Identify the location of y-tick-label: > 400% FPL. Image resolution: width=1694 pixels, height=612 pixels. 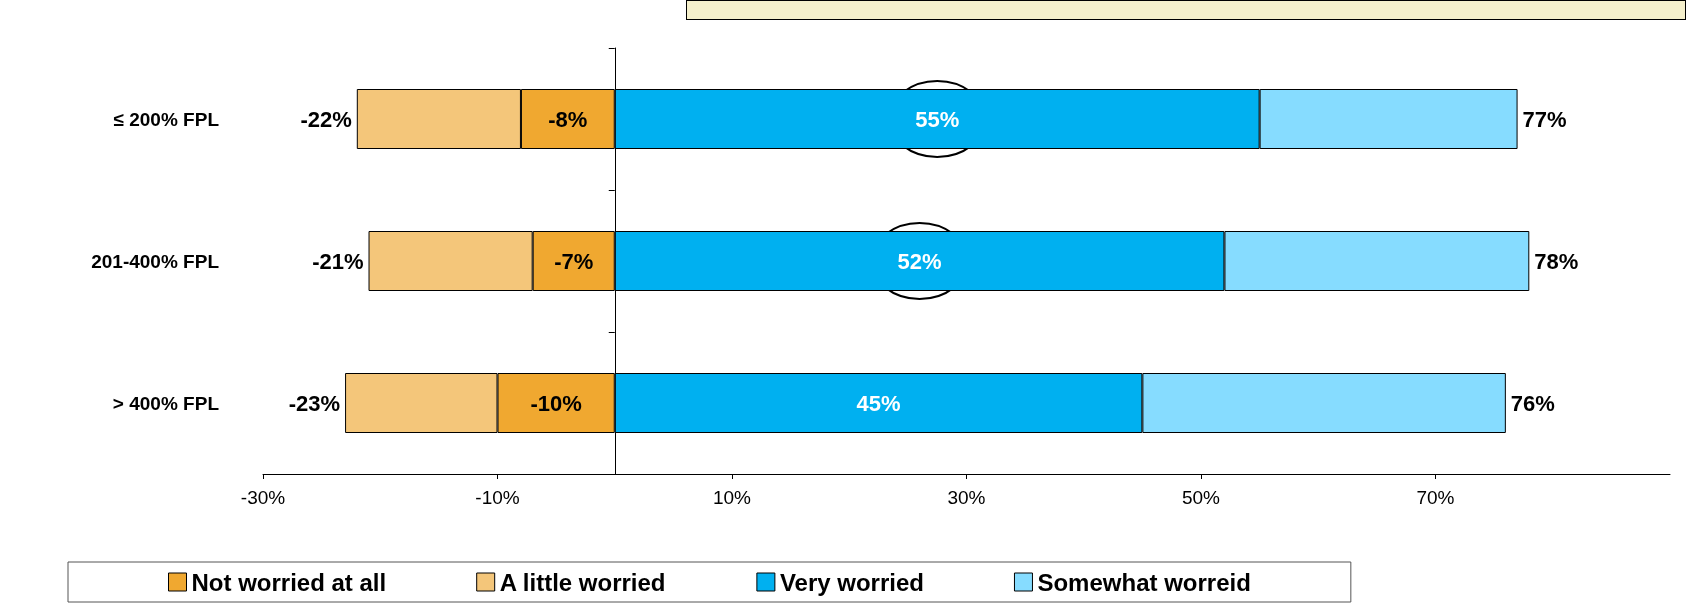
(166, 403).